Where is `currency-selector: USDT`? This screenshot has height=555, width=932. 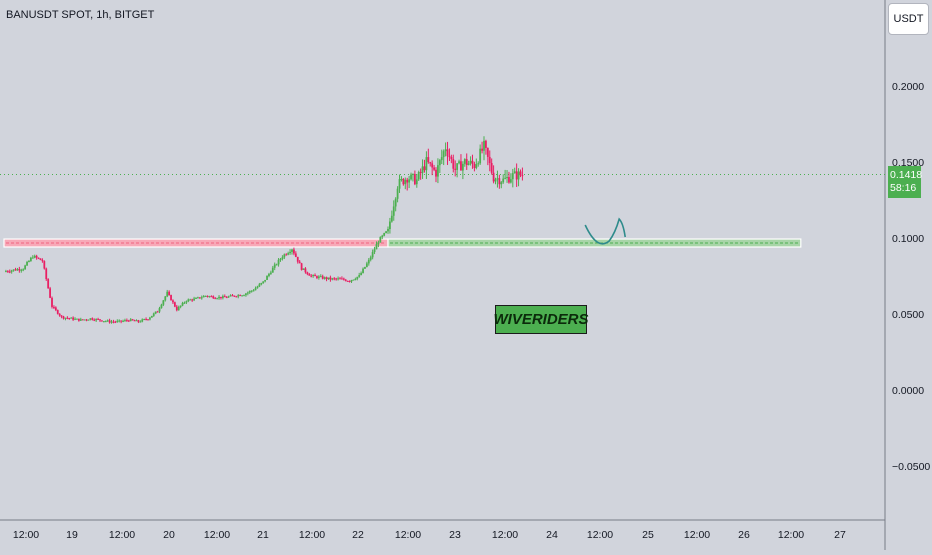 currency-selector: USDT is located at coordinates (908, 19).